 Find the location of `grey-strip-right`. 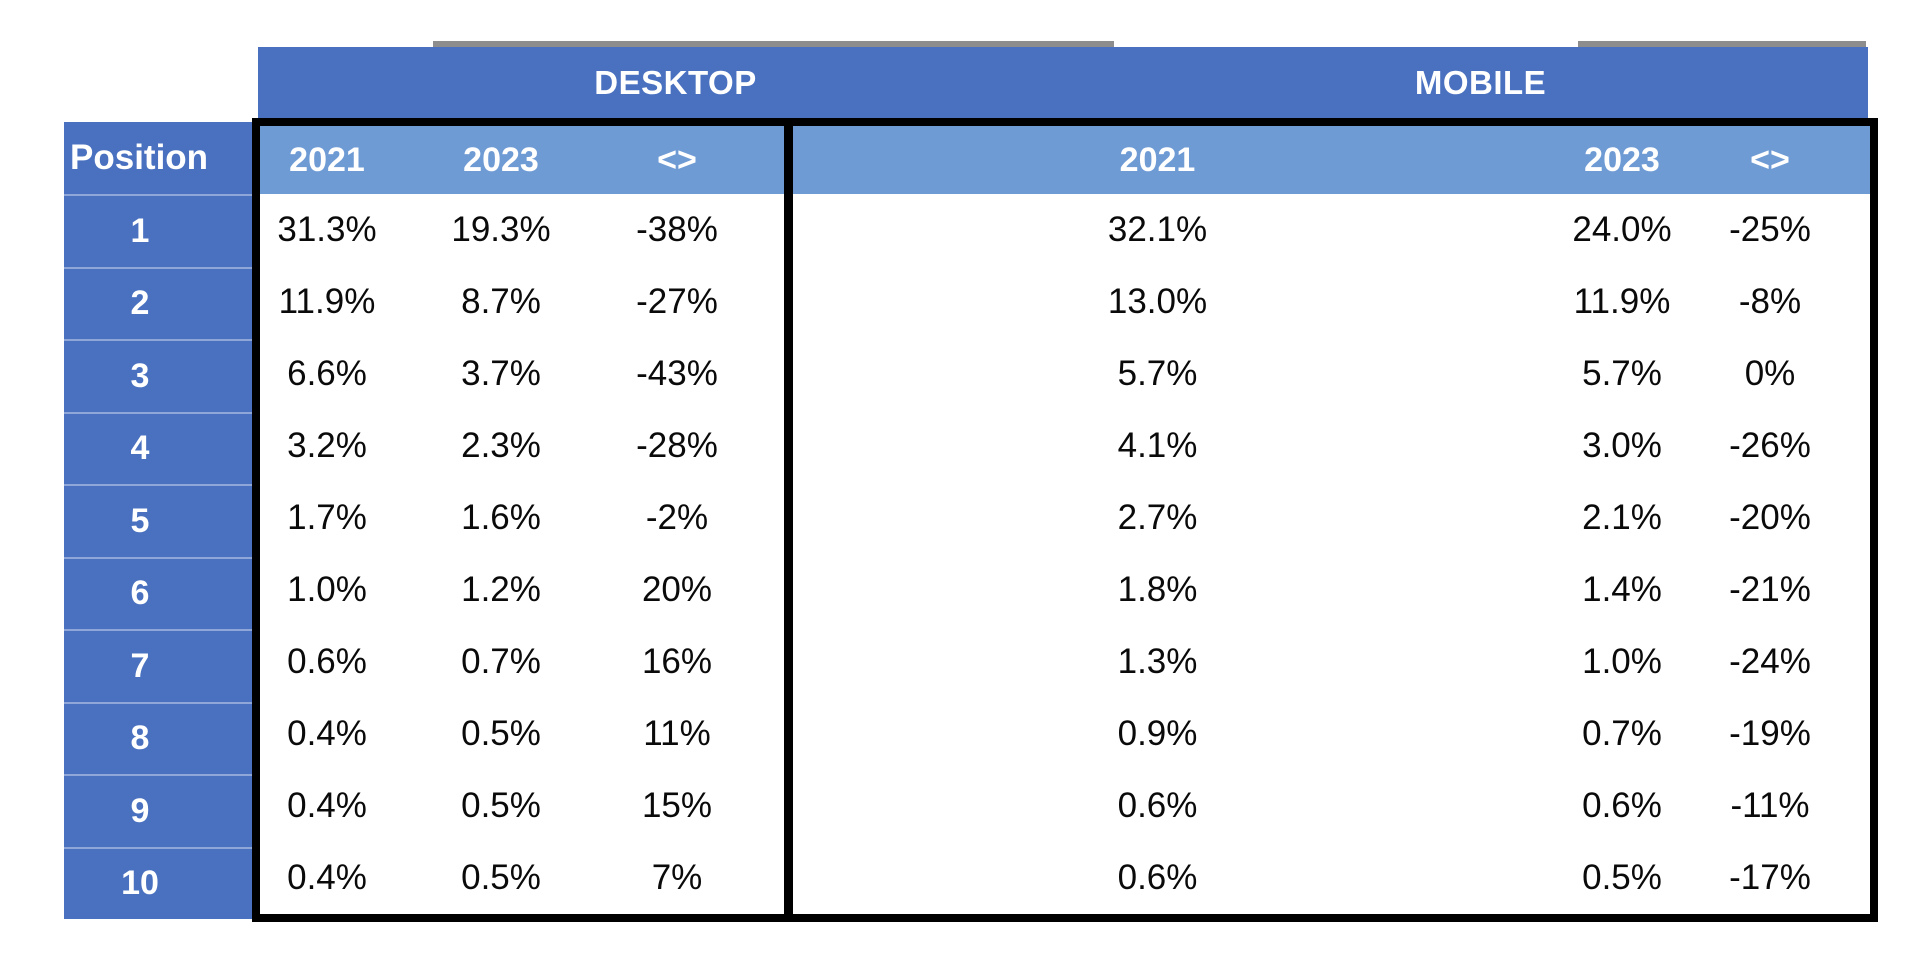

grey-strip-right is located at coordinates (1722, 44).